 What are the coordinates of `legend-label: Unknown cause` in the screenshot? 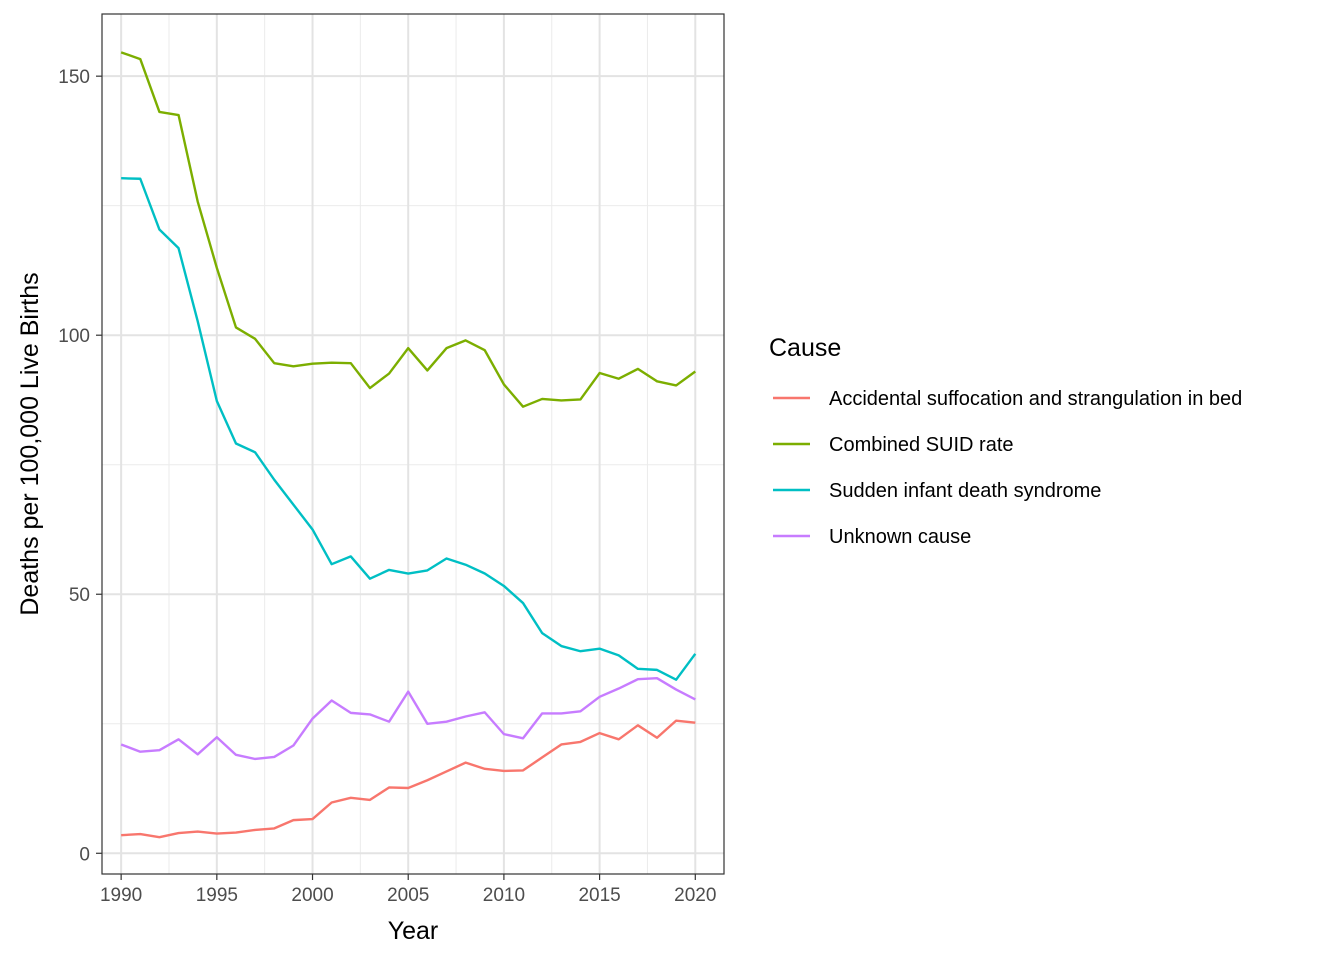 It's located at (900, 537).